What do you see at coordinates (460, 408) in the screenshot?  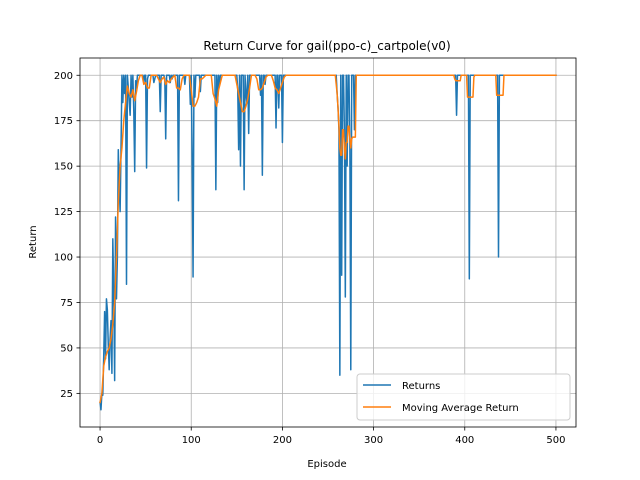 I see `legend-label-moving-average: Moving Average Return` at bounding box center [460, 408].